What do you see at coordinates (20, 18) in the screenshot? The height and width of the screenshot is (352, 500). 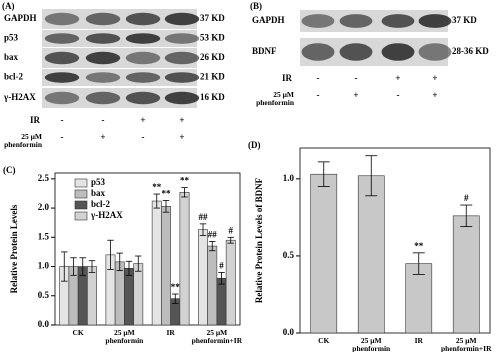 I see `band-name: GAPDH` at bounding box center [20, 18].